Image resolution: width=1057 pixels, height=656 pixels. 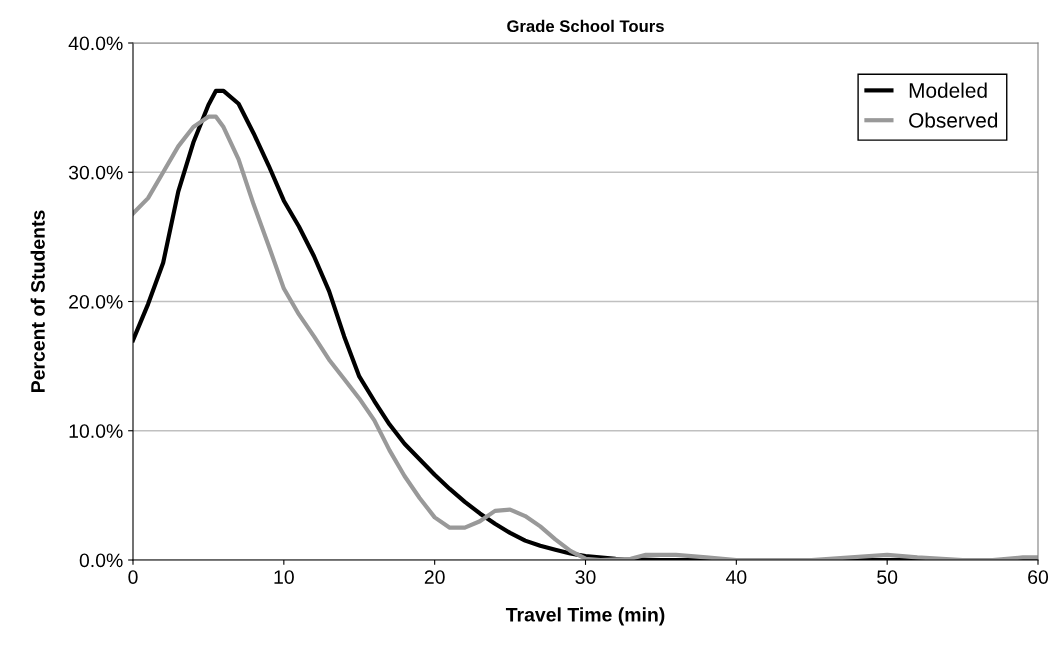 What do you see at coordinates (887, 577) in the screenshot?
I see `x-tick-label: 50` at bounding box center [887, 577].